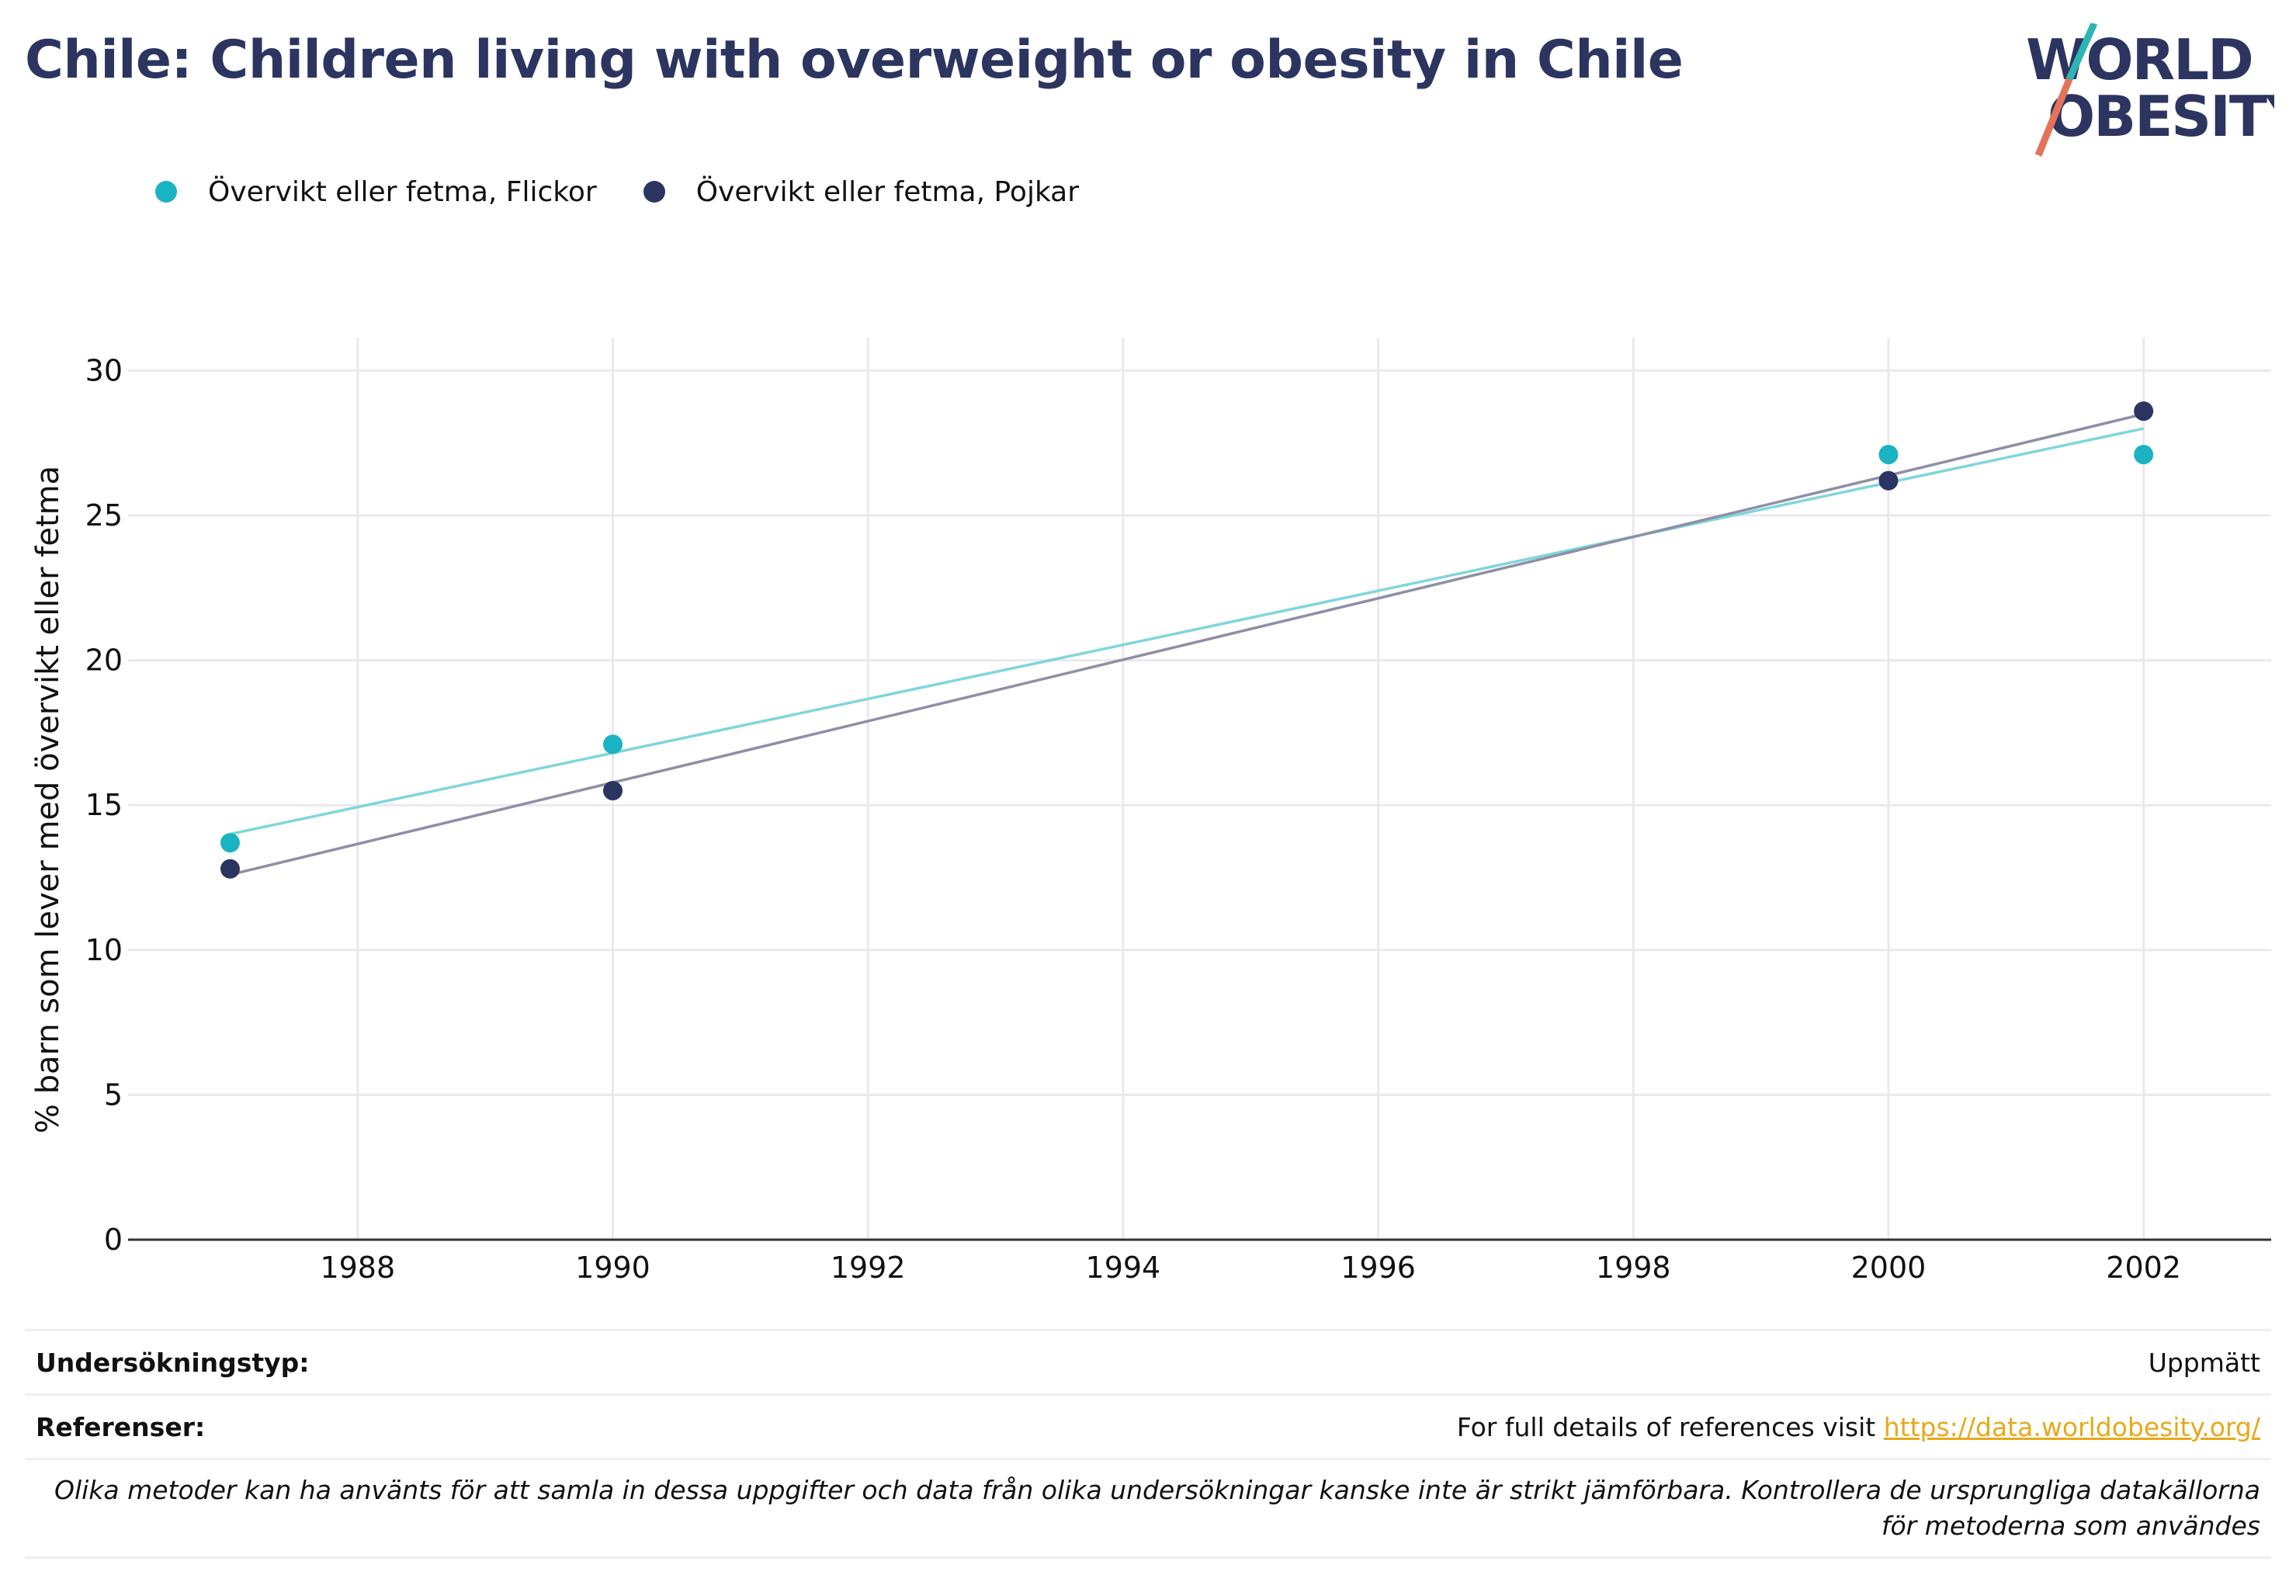  What do you see at coordinates (2204, 1362) in the screenshot?
I see `survey-type-value: Uppmätt` at bounding box center [2204, 1362].